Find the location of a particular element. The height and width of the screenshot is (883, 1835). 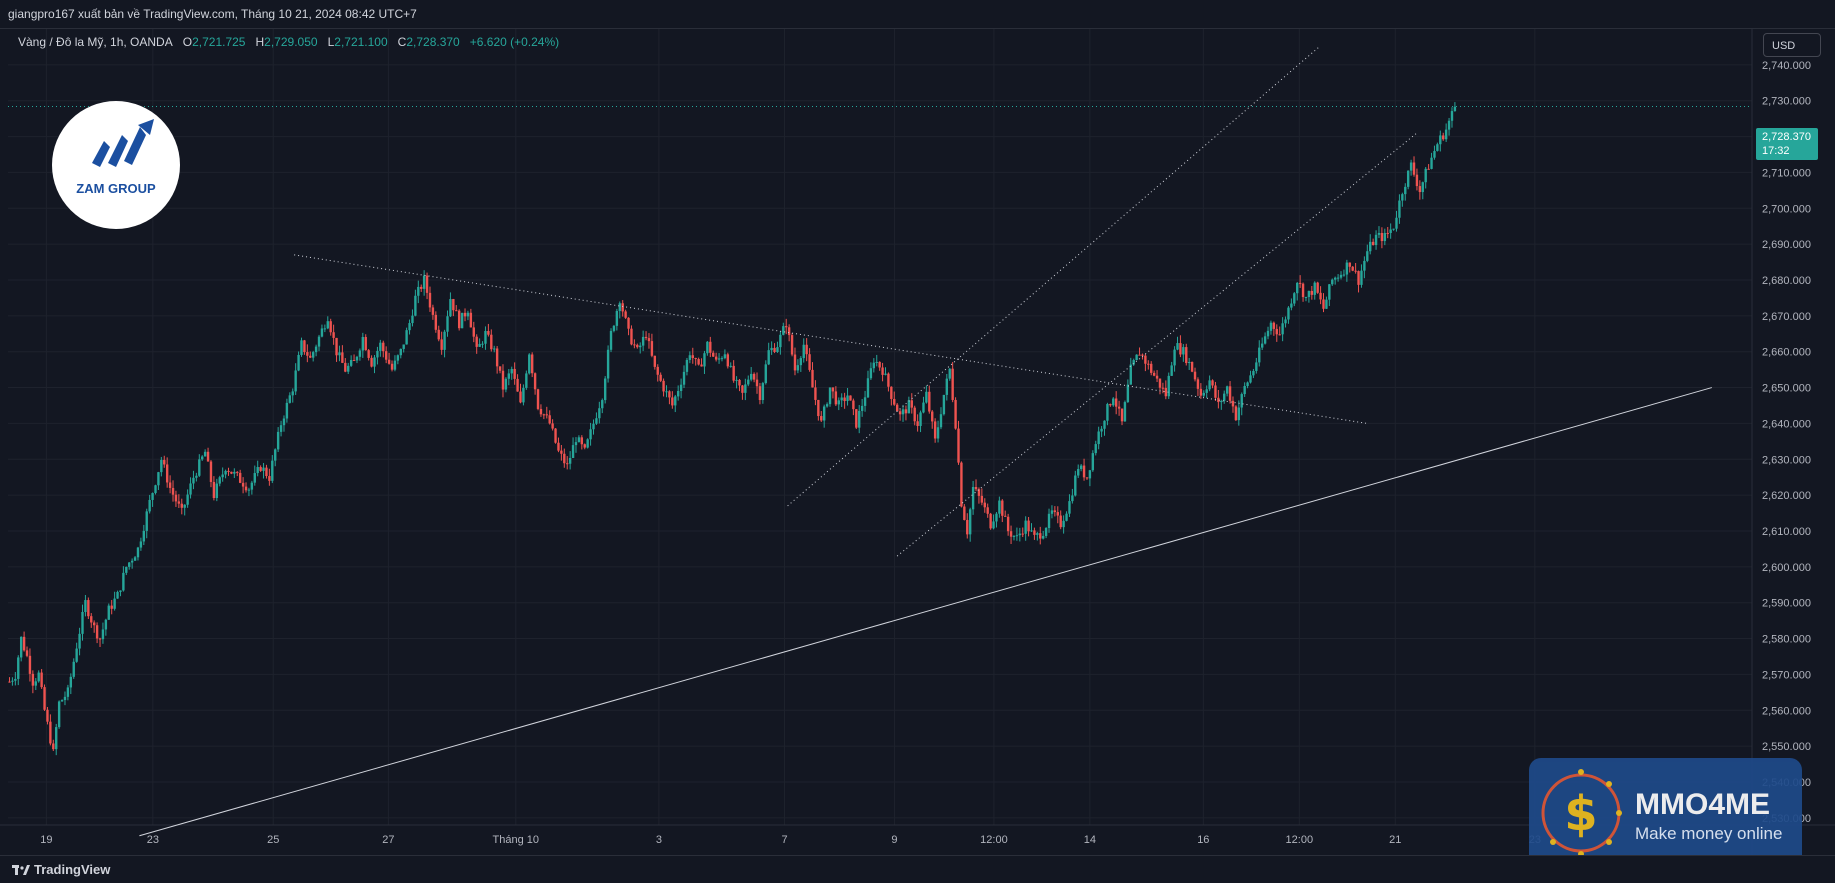

x-tick-label: 14 is located at coordinates (1090, 840).